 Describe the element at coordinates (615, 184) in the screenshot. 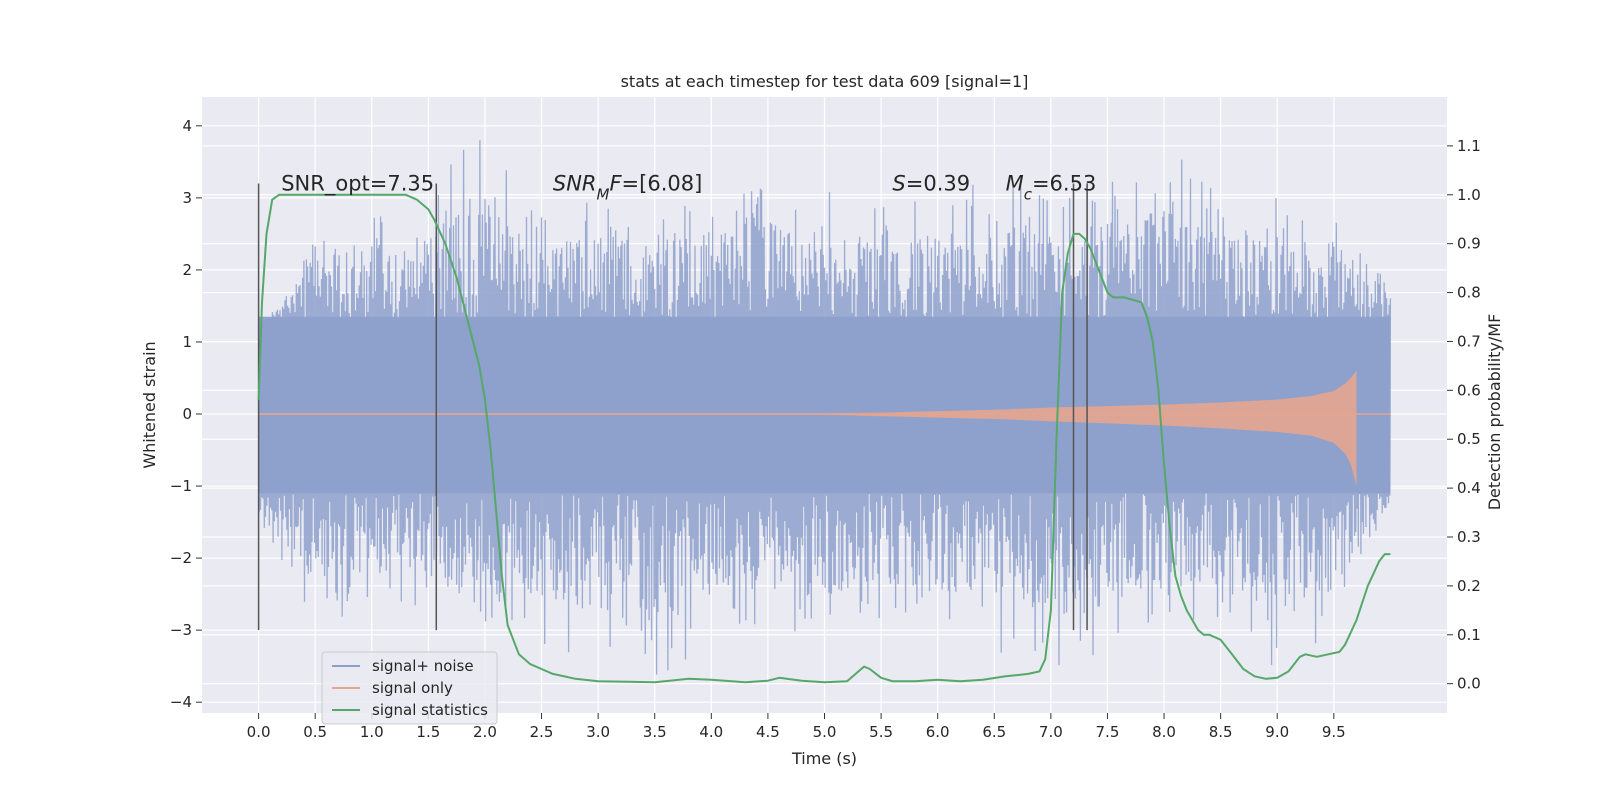

I see `annotation-part: F` at that location.